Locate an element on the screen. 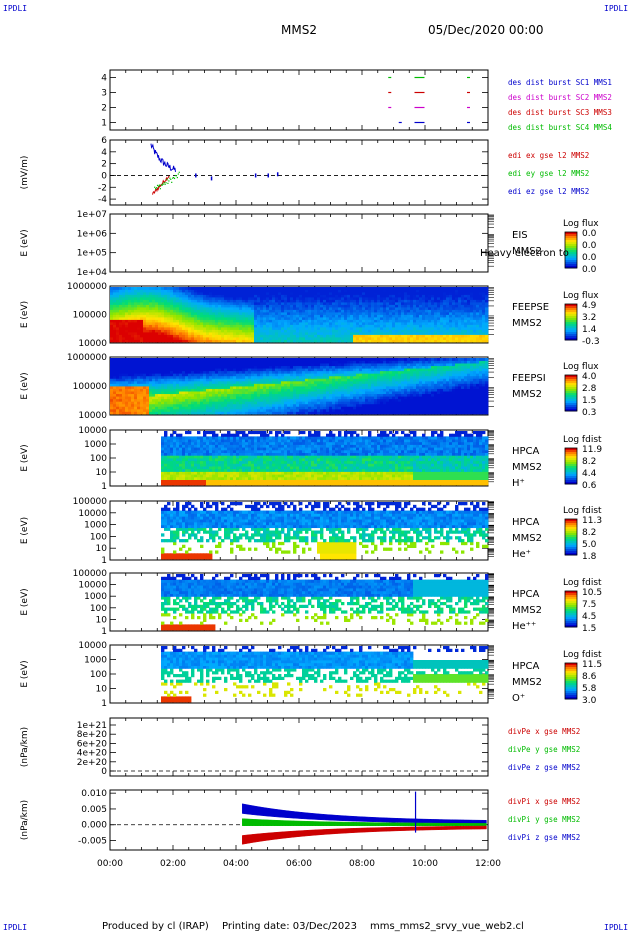 The width and height of the screenshot is (630, 934). edi-sparse-point is located at coordinates (268, 175).